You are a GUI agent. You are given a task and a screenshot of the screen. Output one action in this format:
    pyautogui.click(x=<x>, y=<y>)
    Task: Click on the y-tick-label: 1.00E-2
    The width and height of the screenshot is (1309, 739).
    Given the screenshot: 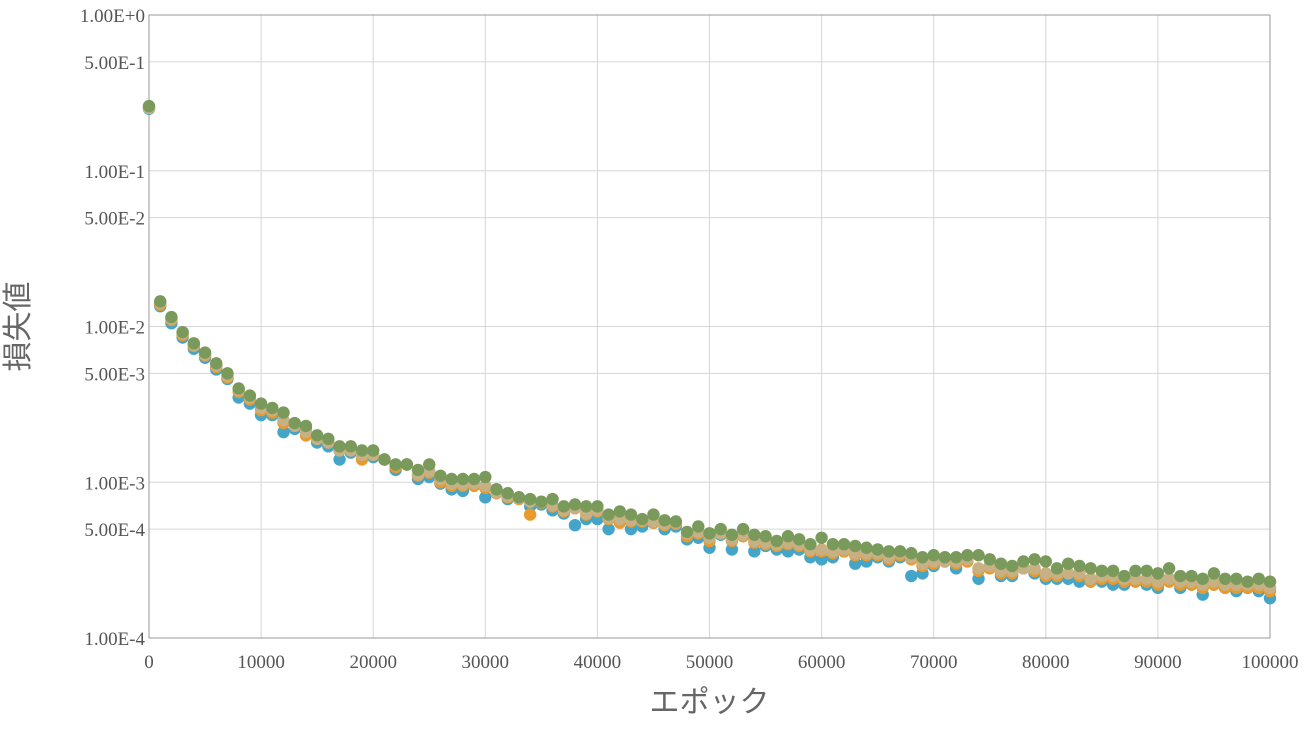 What is the action you would take?
    pyautogui.click(x=114, y=328)
    